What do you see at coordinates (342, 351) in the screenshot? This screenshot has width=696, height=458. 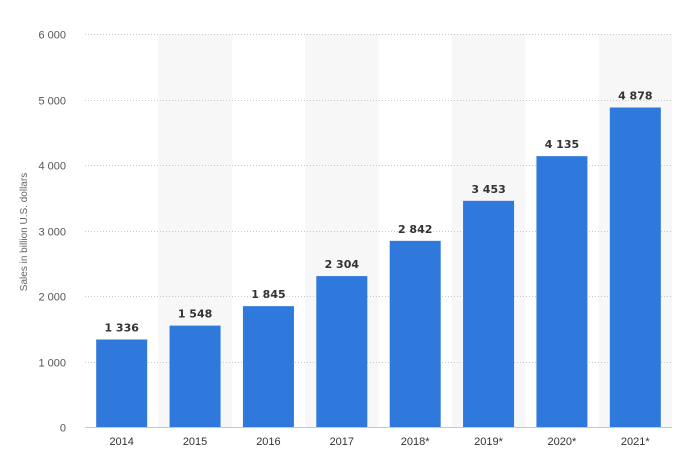 I see `bar-2017` at bounding box center [342, 351].